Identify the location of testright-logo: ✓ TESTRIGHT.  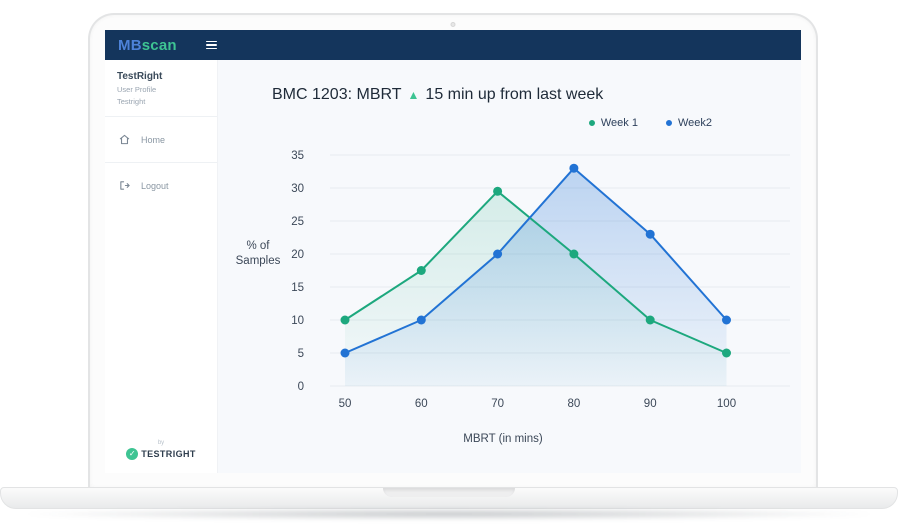
(161, 454).